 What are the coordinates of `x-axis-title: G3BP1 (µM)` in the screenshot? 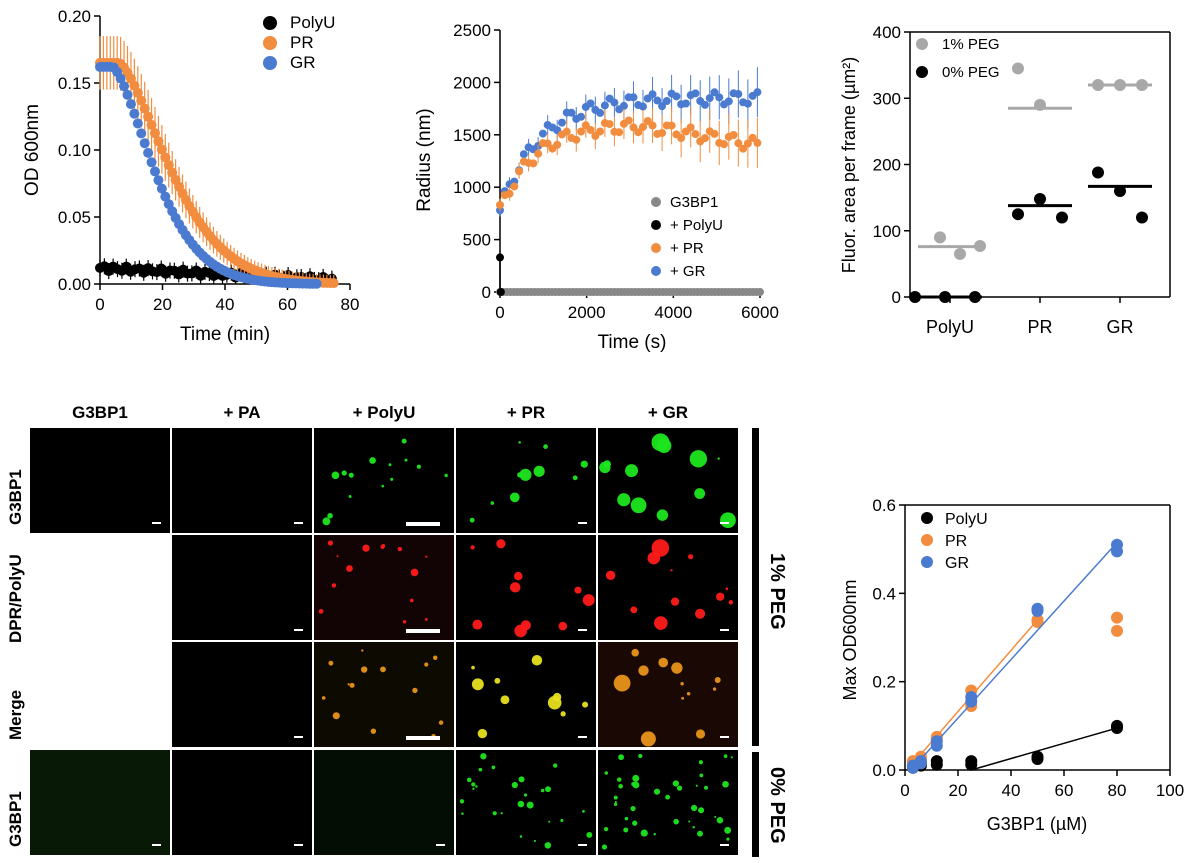 It's located at (1037, 824).